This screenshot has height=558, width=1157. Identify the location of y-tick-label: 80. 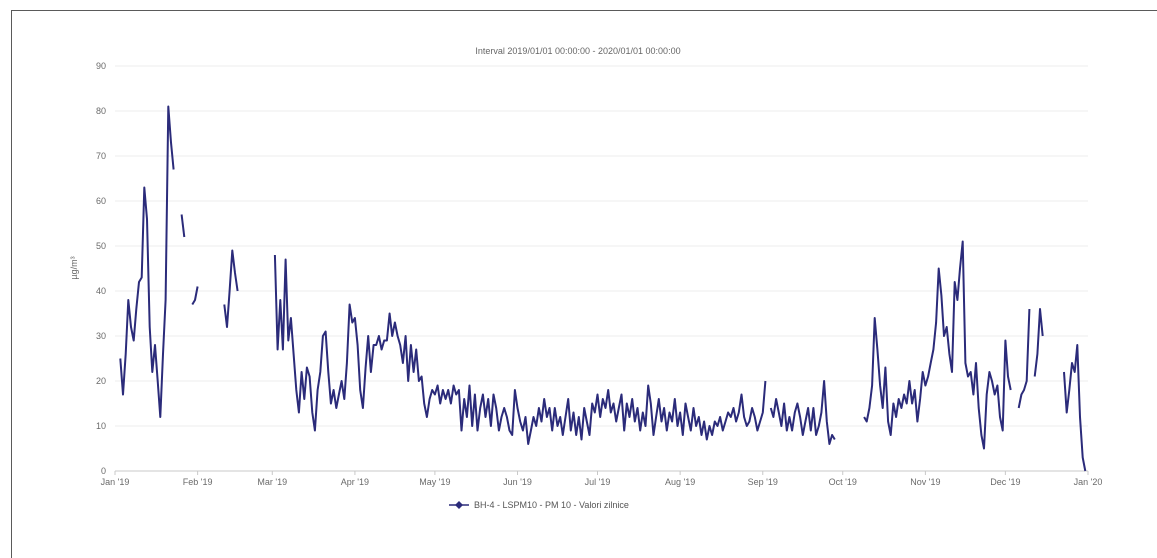
(101, 111).